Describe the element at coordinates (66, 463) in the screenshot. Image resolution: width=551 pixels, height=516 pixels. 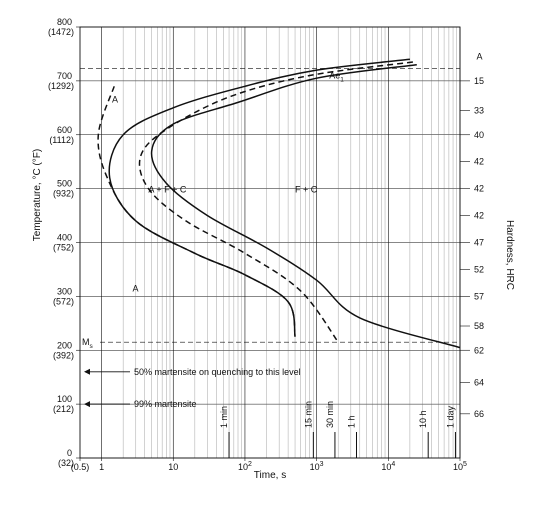
I see `y-tick-label-f: (32)` at that location.